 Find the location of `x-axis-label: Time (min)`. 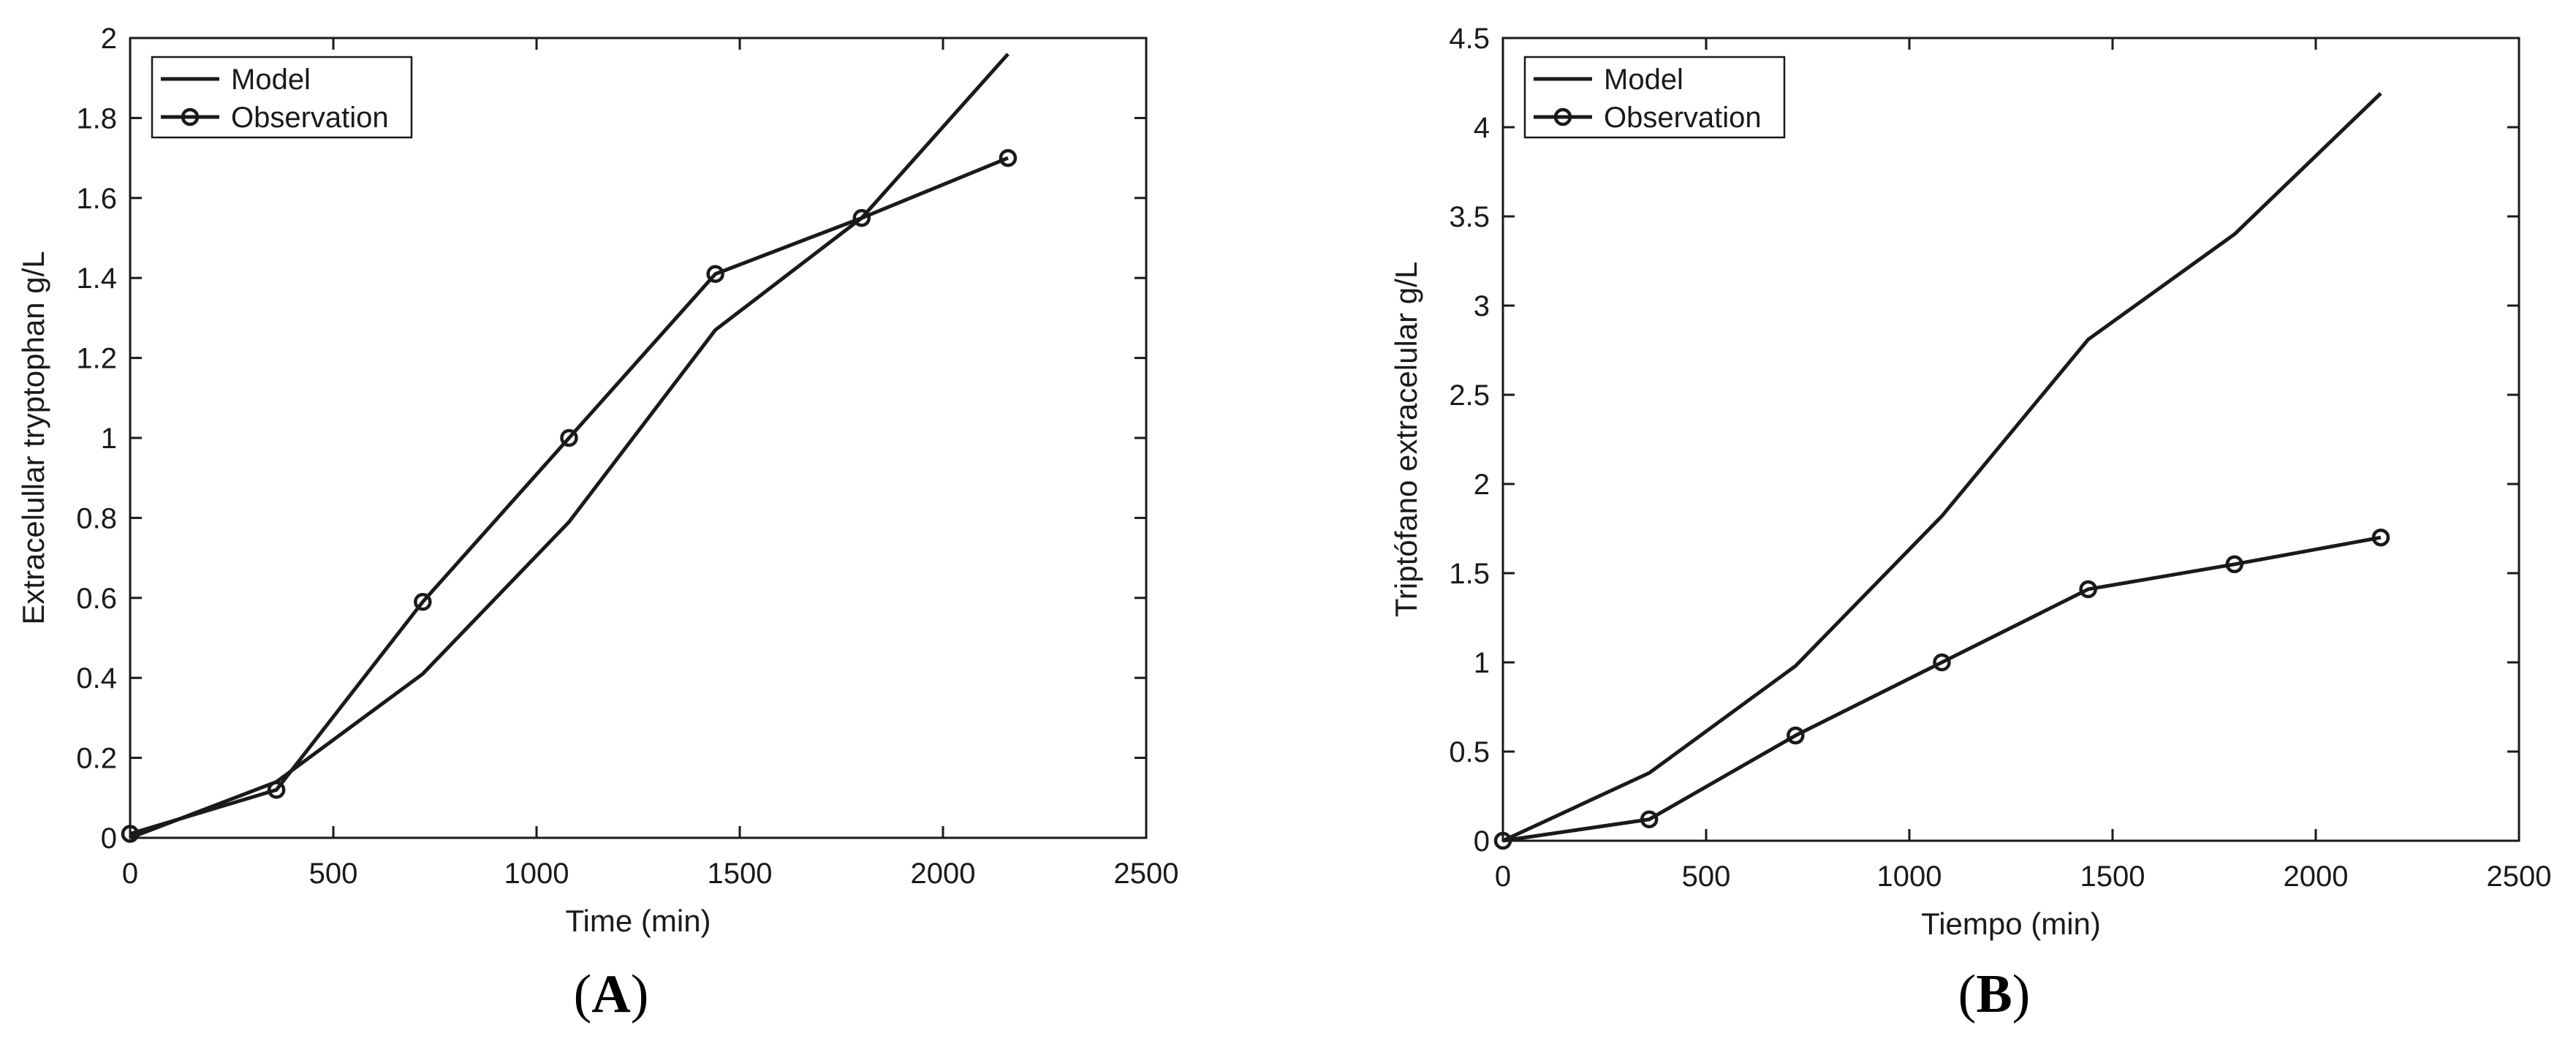

x-axis-label: Time (min) is located at coordinates (638, 921).